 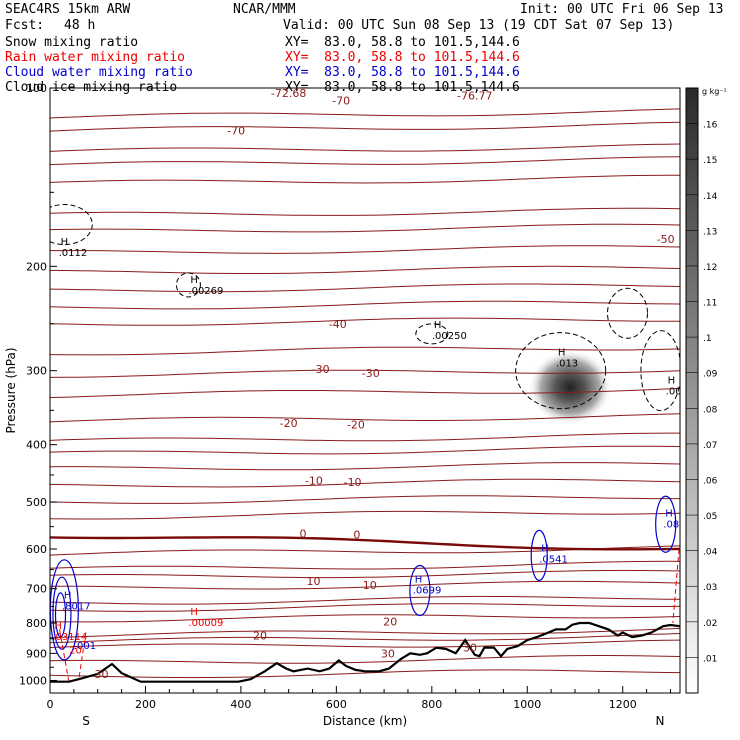 I want to click on colorbar-bar, so click(x=692, y=390).